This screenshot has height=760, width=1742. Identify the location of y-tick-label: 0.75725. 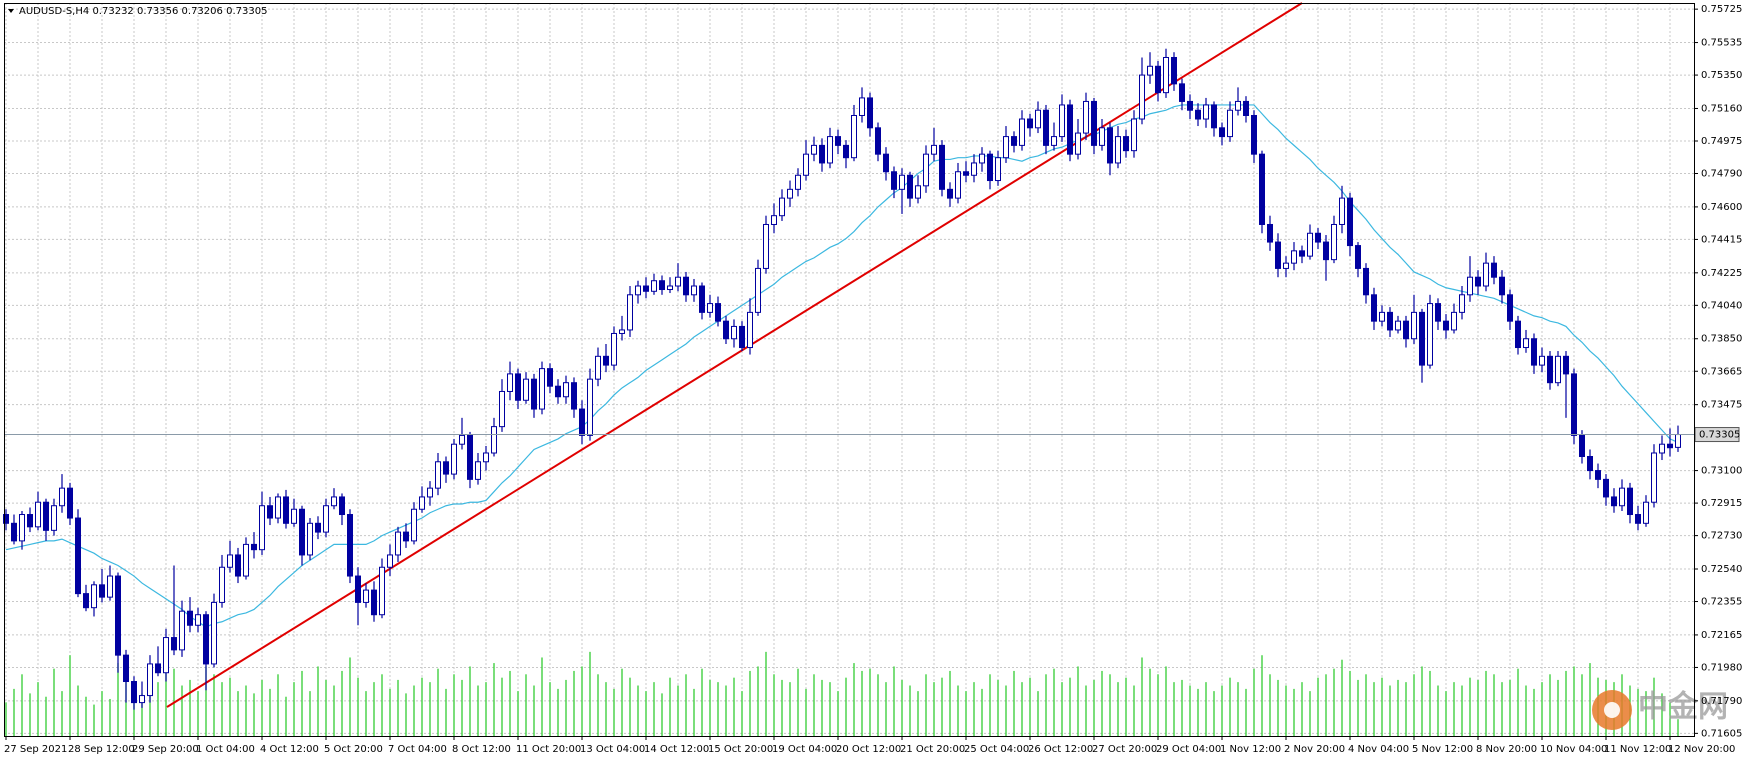
(1721, 9).